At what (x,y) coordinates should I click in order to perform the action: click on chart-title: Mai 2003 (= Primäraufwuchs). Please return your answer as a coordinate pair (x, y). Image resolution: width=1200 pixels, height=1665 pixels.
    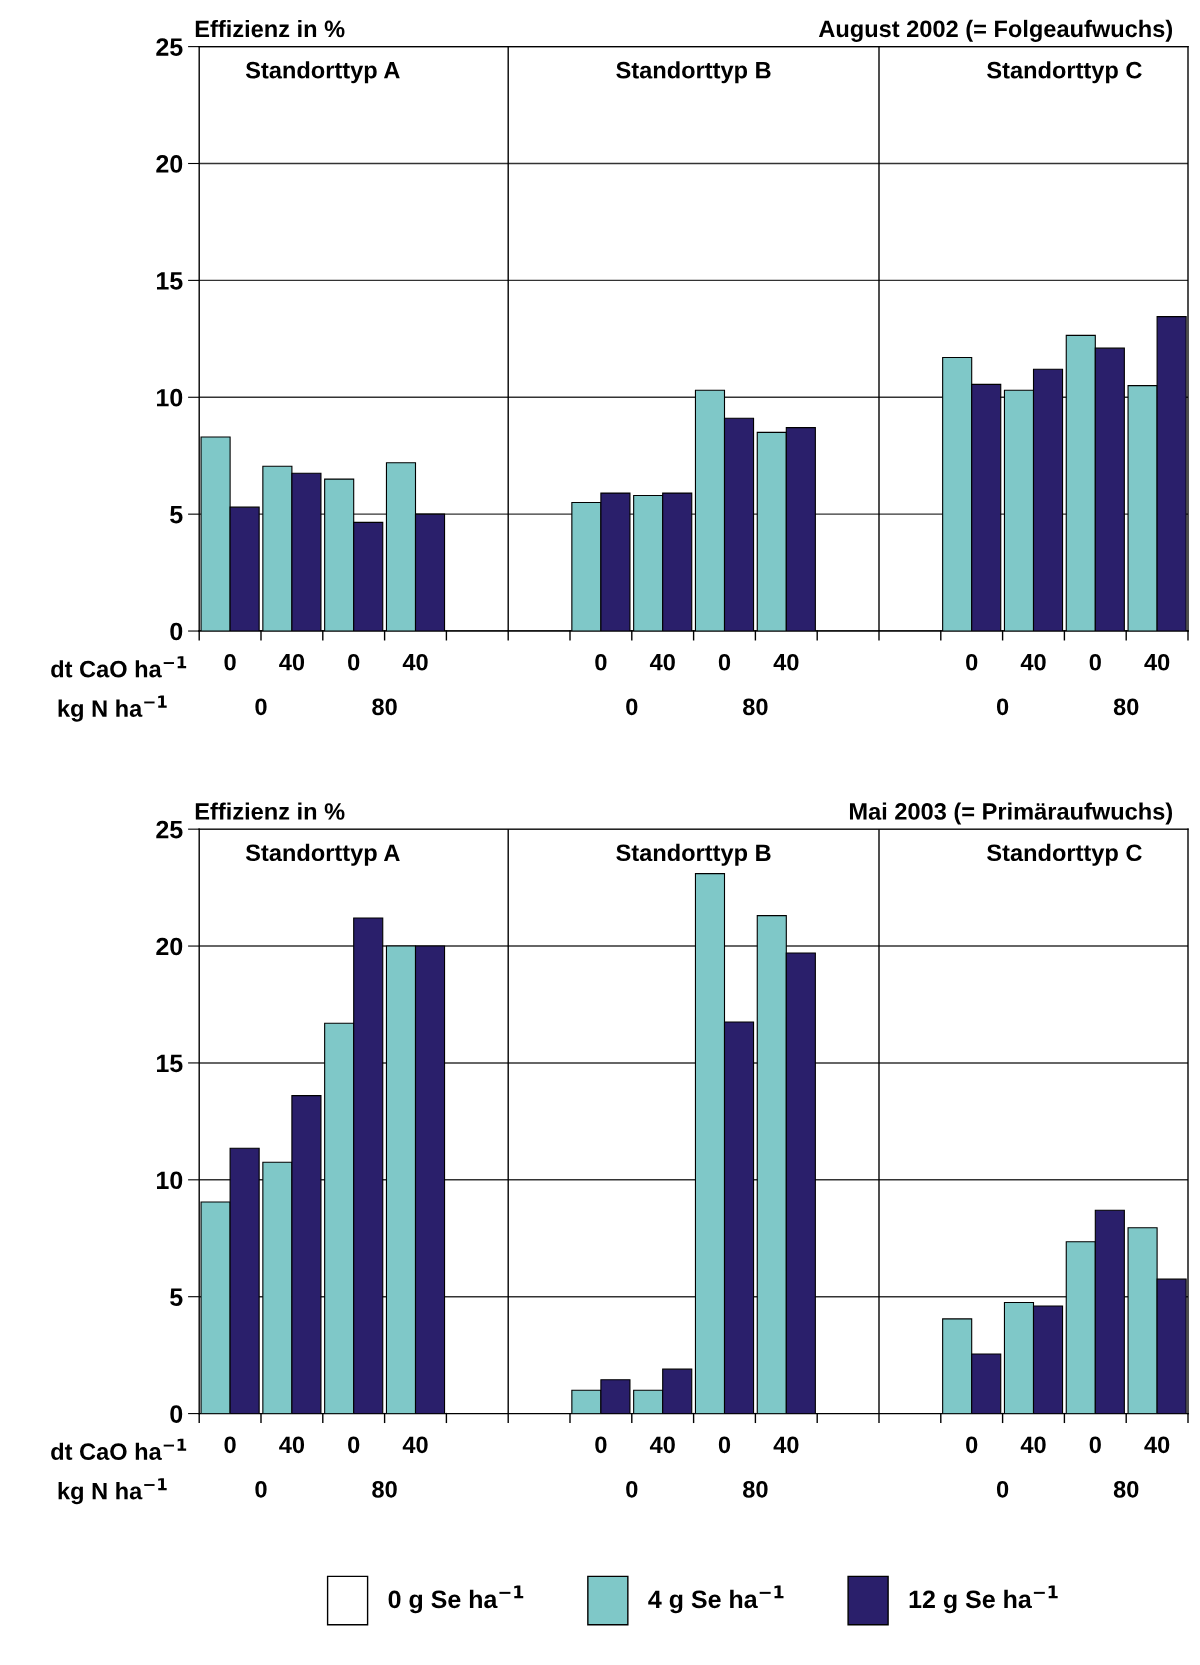
    Looking at the image, I should click on (1011, 813).